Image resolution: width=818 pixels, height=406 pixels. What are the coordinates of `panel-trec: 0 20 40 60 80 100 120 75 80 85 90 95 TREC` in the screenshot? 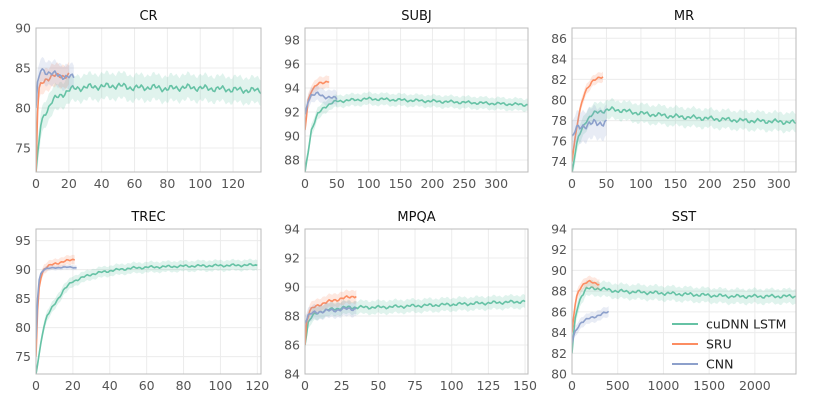 It's located at (142, 301).